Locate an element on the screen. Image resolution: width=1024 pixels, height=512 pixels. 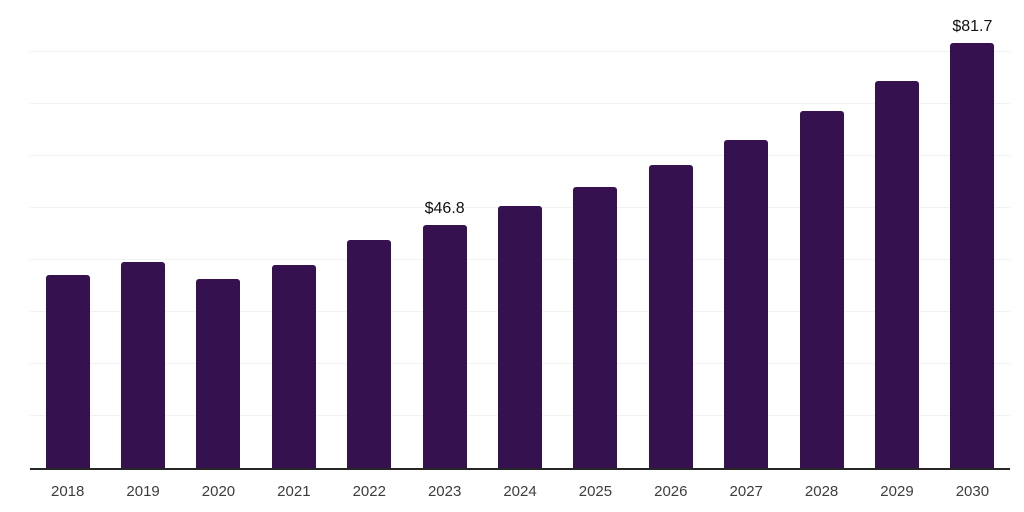
bar-slot-2024 is located at coordinates (519, 234).